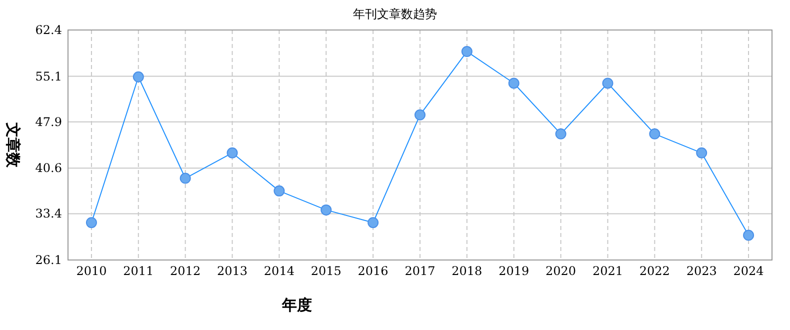 This screenshot has height=330, width=790. Describe the element at coordinates (373, 271) in the screenshot. I see `x-tick-label: 2016` at that location.